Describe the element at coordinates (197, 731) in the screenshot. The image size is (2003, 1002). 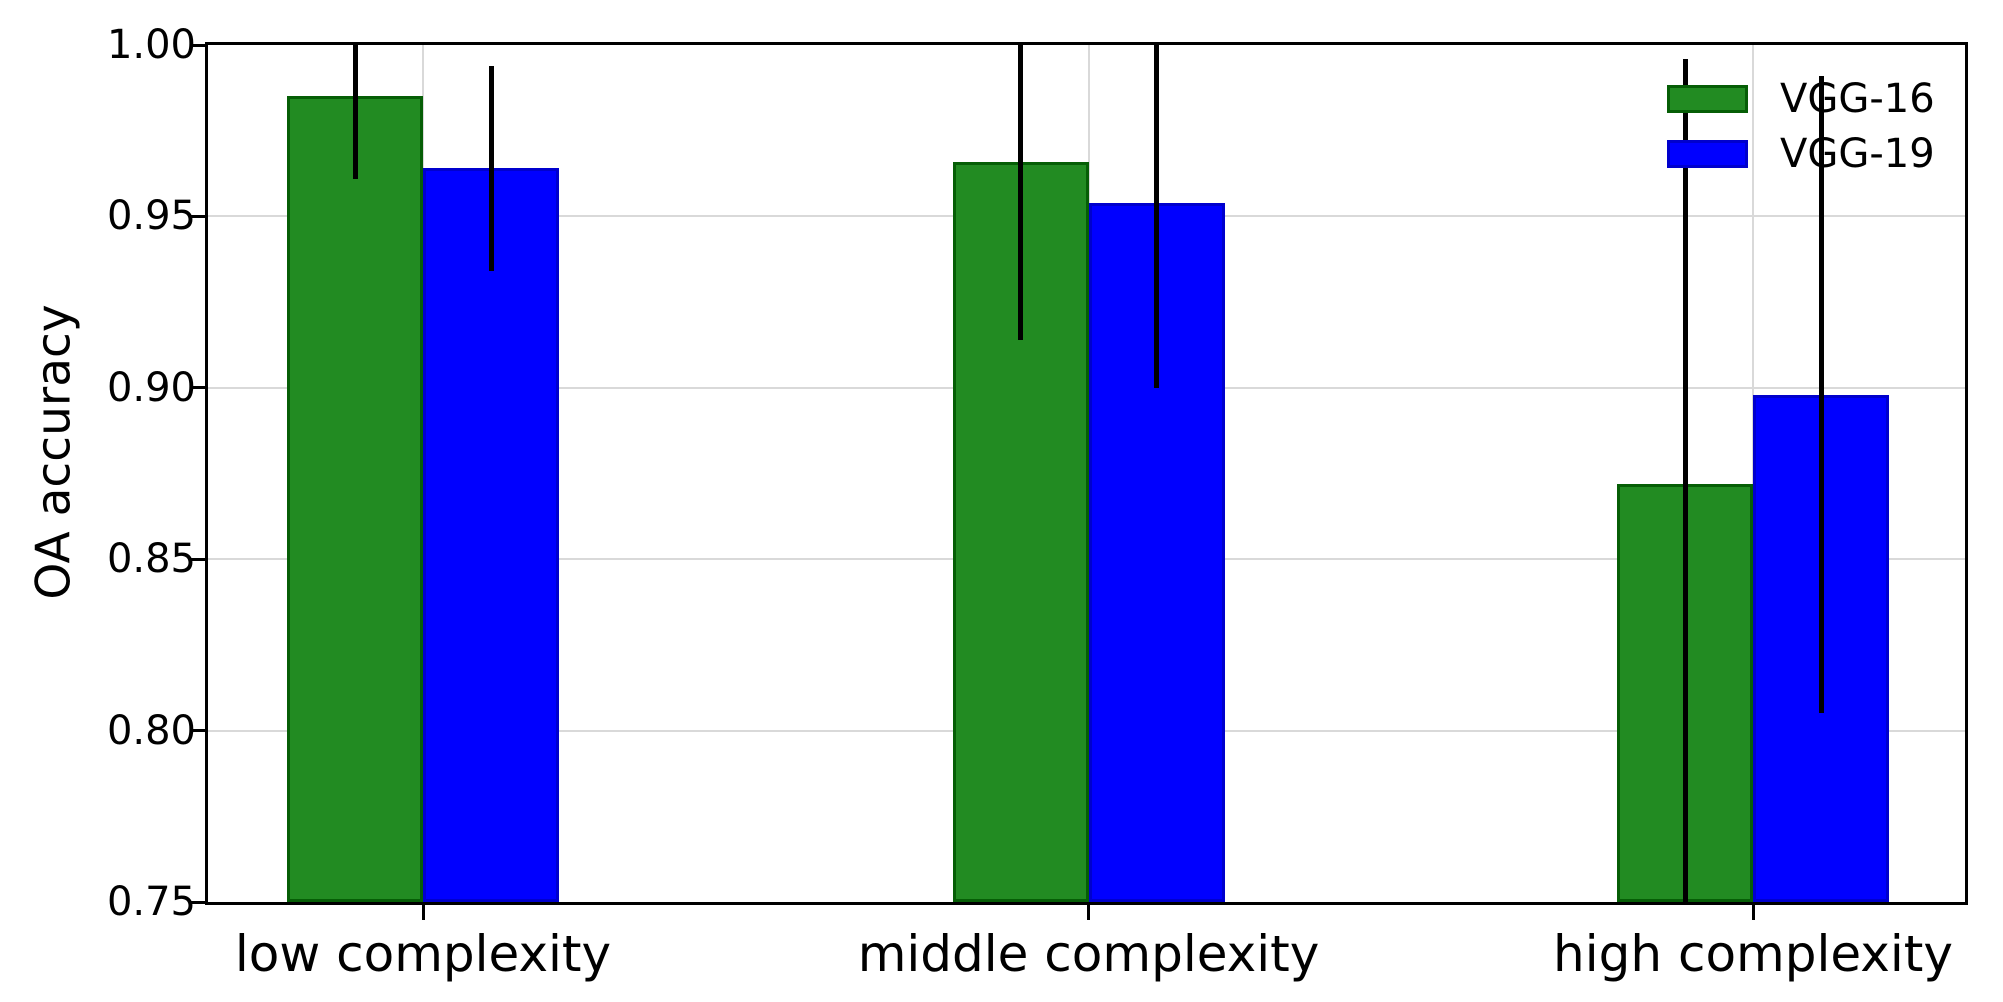
I see `ytick-mark-0.80` at that location.